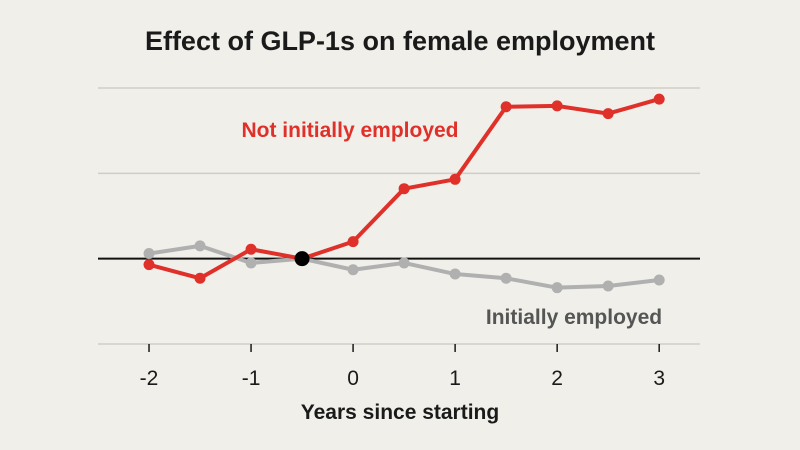 This screenshot has width=800, height=450. Describe the element at coordinates (557, 378) in the screenshot. I see `x-tick-label: 2` at that location.